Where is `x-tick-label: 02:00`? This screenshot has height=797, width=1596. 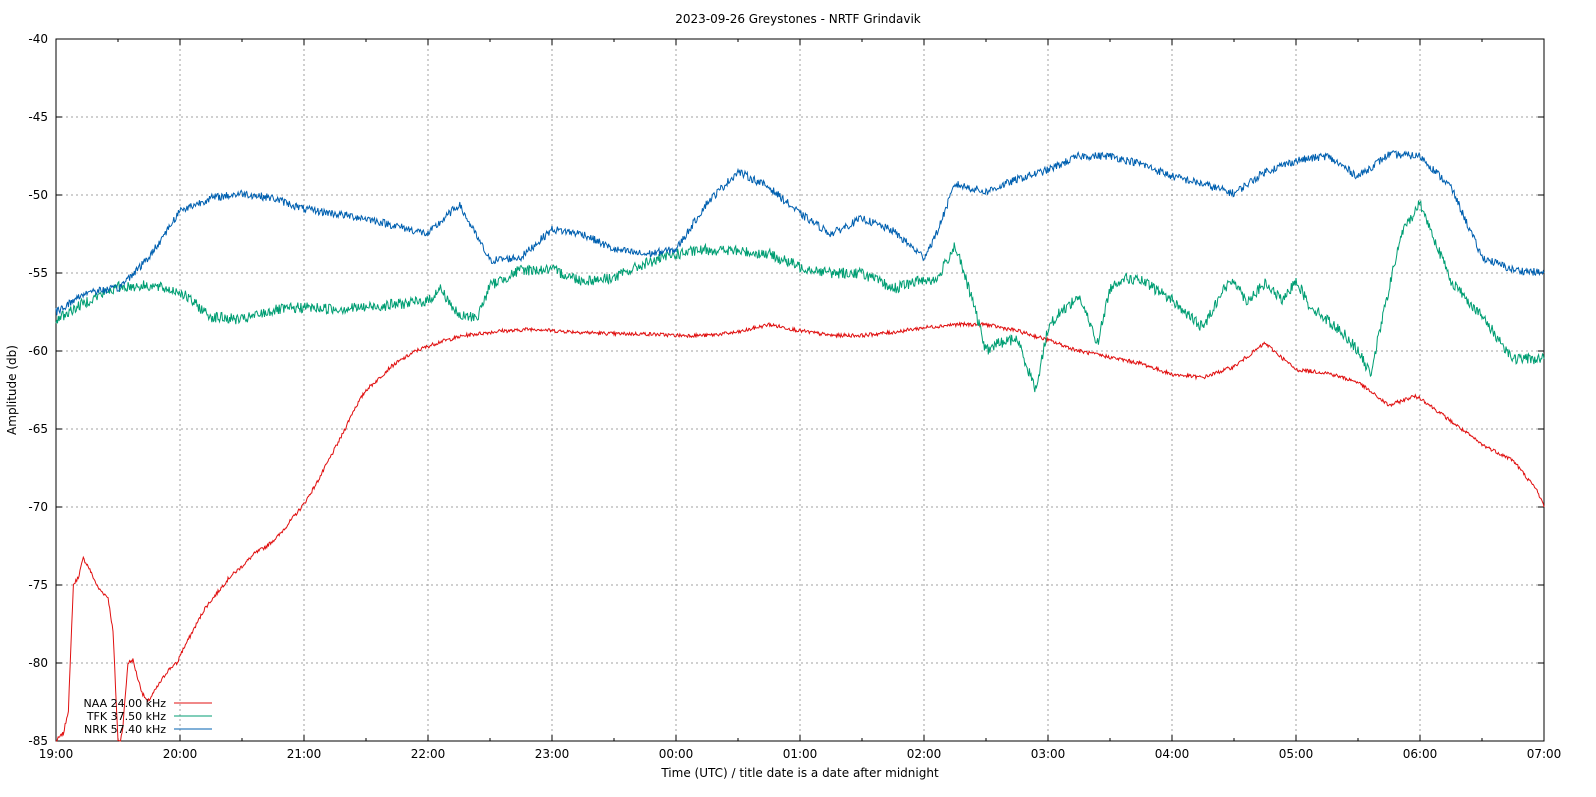 x-tick-label: 02:00 is located at coordinates (924, 754).